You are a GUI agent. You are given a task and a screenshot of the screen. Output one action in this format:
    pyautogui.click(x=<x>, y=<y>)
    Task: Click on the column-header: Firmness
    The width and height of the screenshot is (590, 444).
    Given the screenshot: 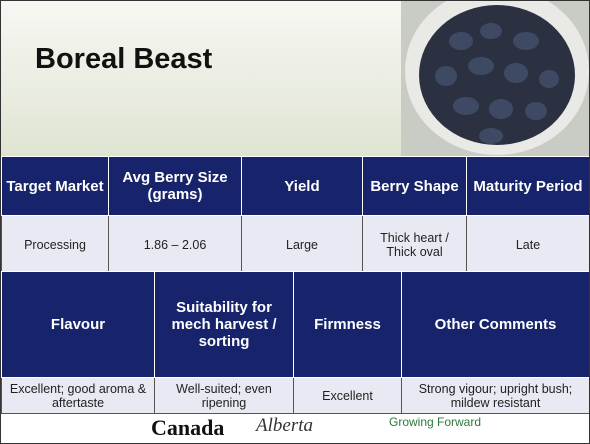 What is the action you would take?
    pyautogui.click(x=347, y=324)
    